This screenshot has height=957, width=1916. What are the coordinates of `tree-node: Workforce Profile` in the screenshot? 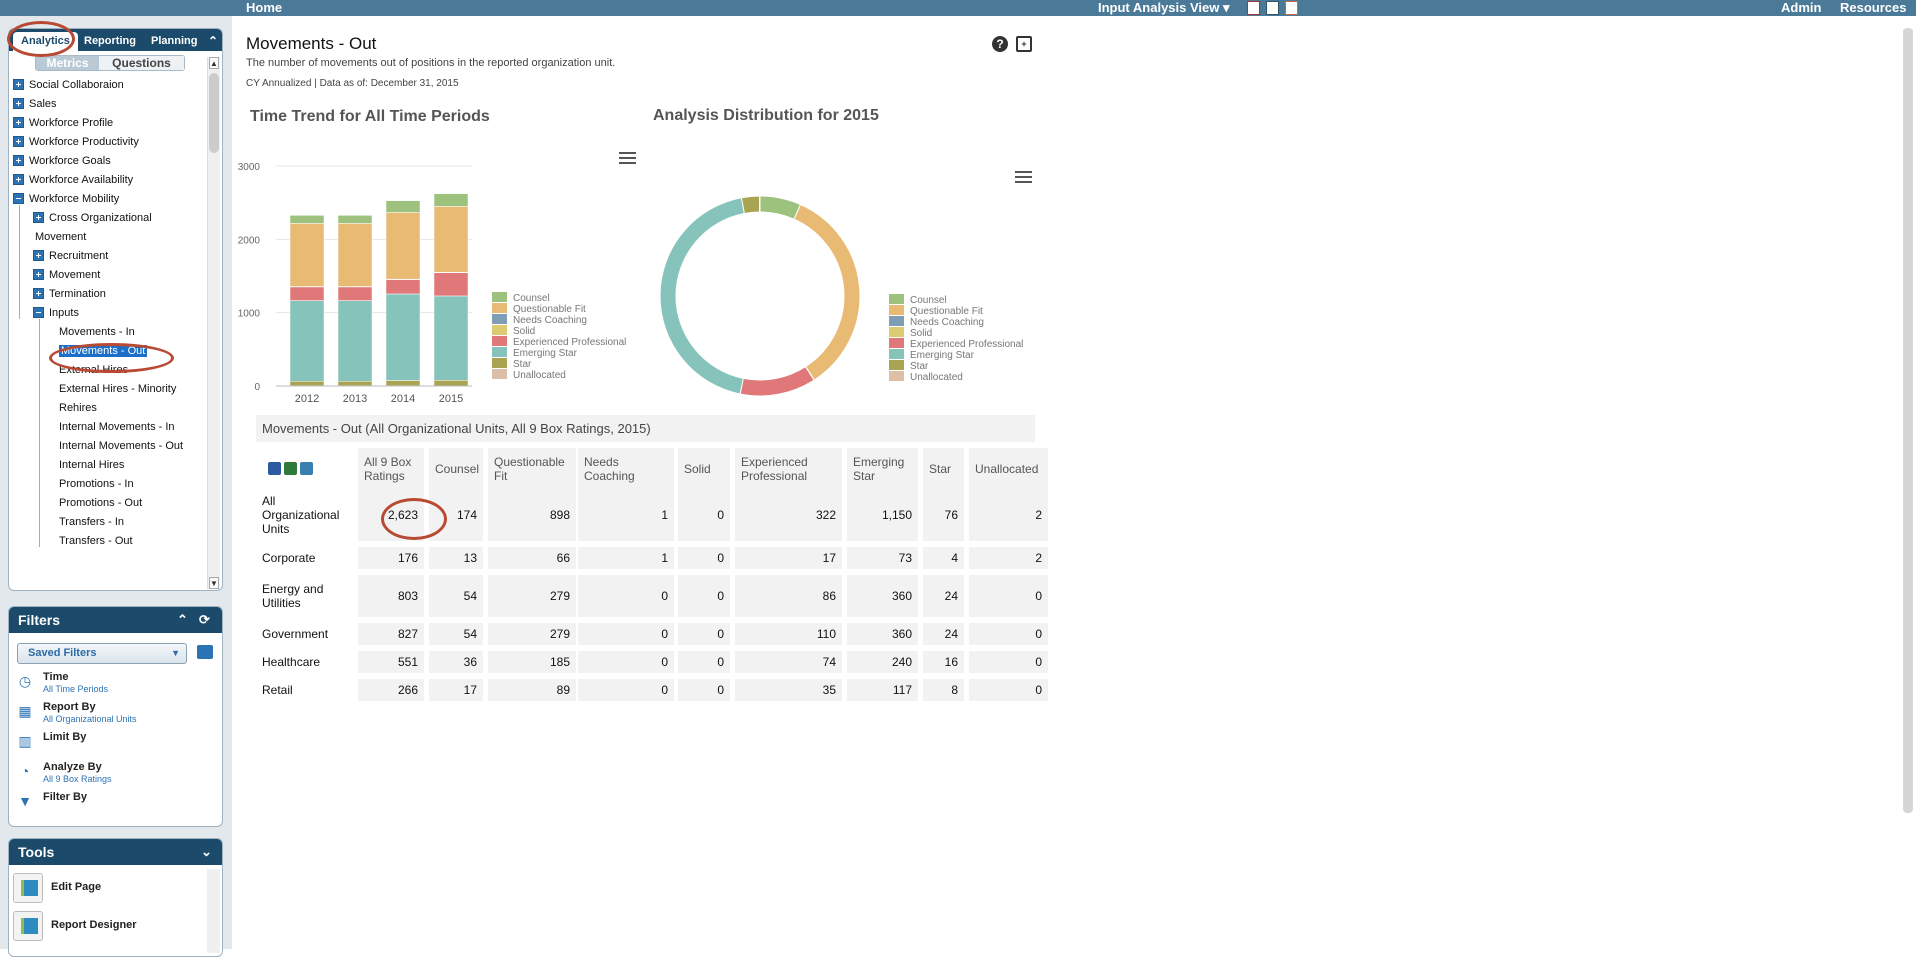 It's located at (63, 123).